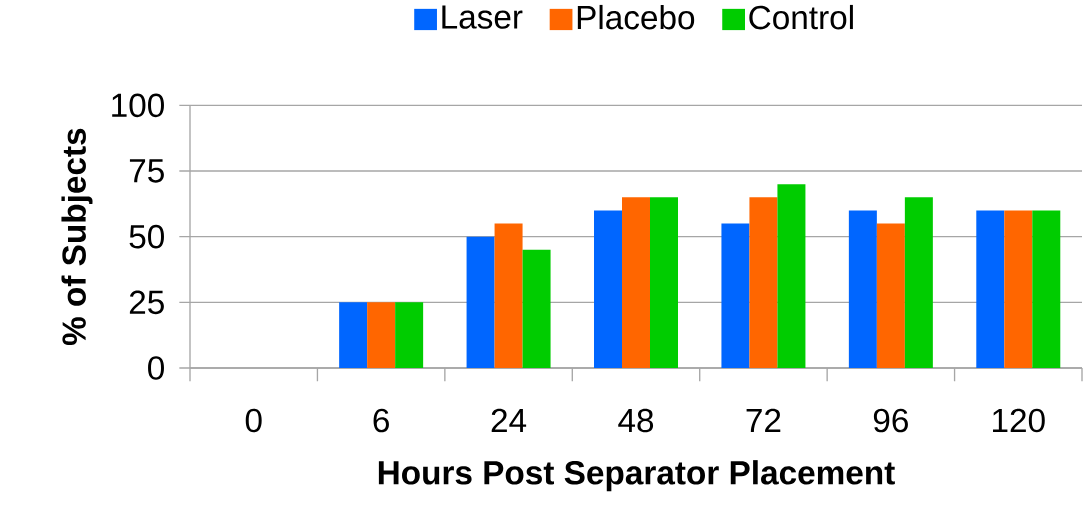  Describe the element at coordinates (763, 420) in the screenshot. I see `x-tick-label: 72` at that location.